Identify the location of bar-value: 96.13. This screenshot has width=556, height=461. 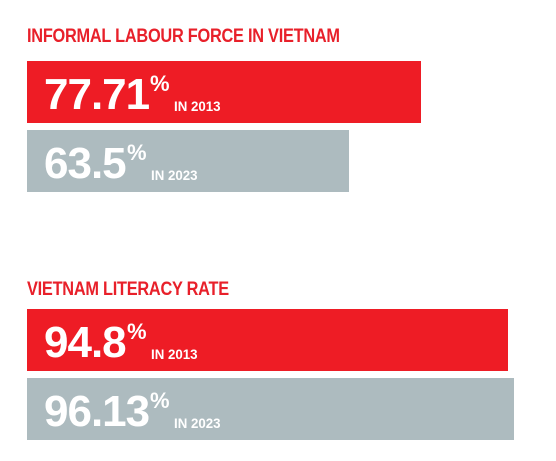
(97, 411).